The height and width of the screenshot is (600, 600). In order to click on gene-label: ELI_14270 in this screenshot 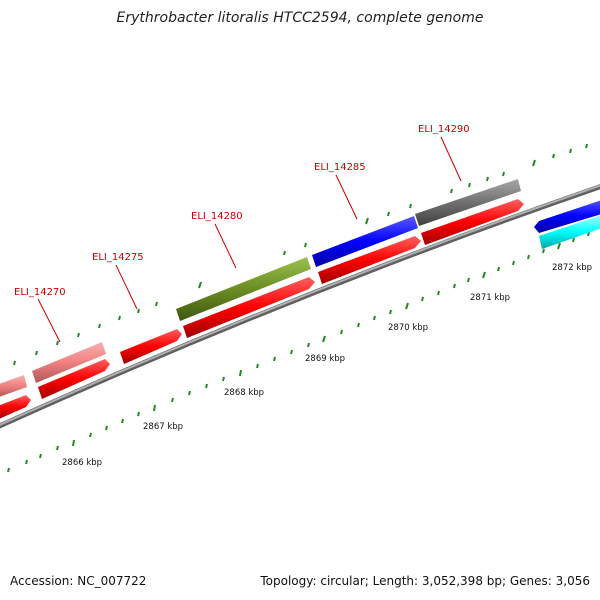, I will do `click(40, 292)`.